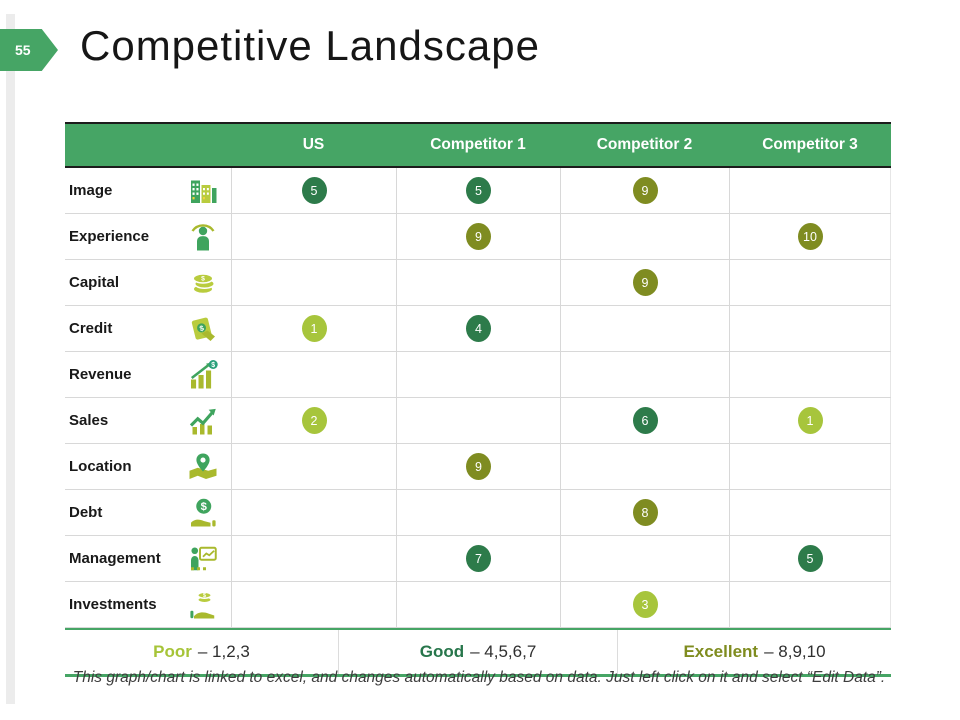 The height and width of the screenshot is (720, 960). Describe the element at coordinates (645, 604) in the screenshot. I see `score-badge: 3` at that location.